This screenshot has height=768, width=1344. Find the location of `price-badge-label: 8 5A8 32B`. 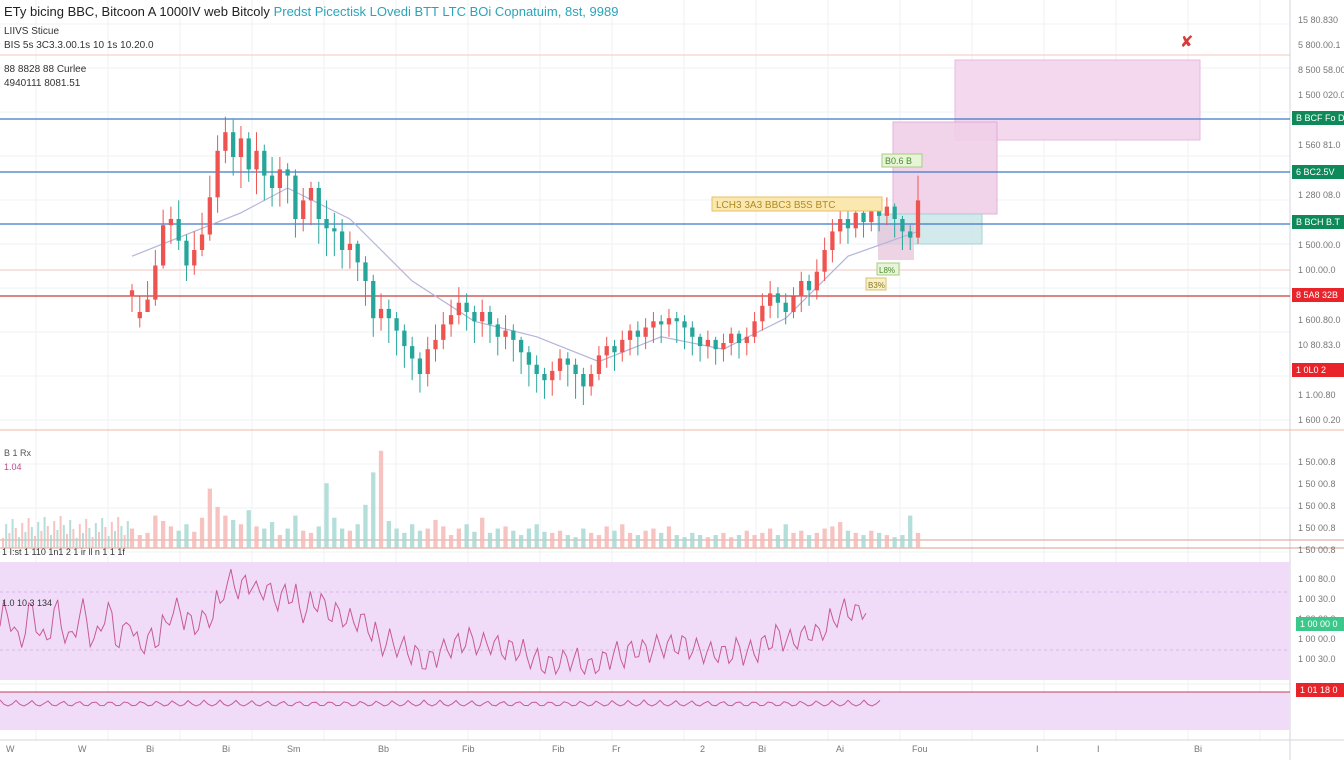

price-badge-label: 8 5A8 32B is located at coordinates (1317, 295).